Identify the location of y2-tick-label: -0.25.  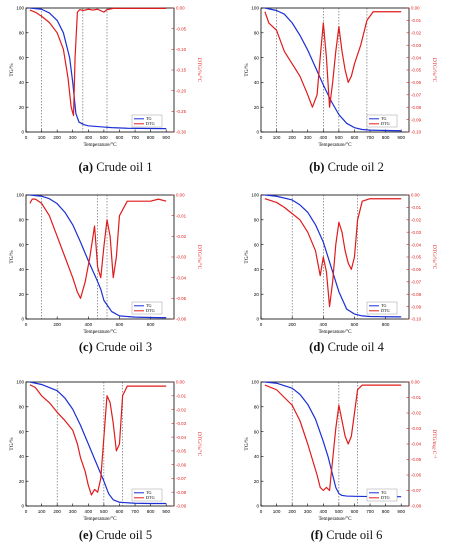
(181, 111).